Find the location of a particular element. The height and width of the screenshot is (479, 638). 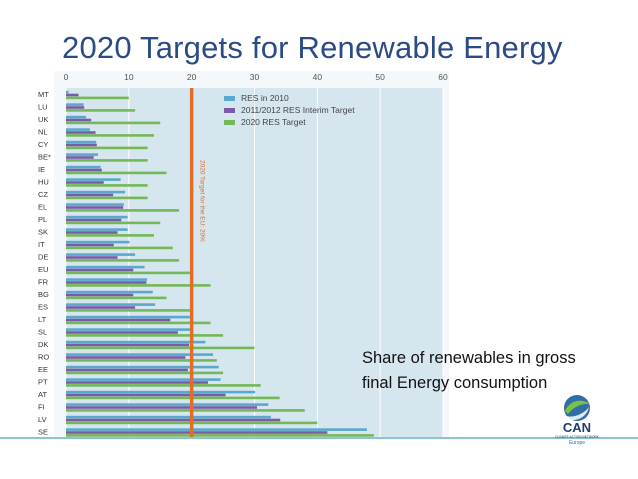

category-label: EE is located at coordinates (43, 369).